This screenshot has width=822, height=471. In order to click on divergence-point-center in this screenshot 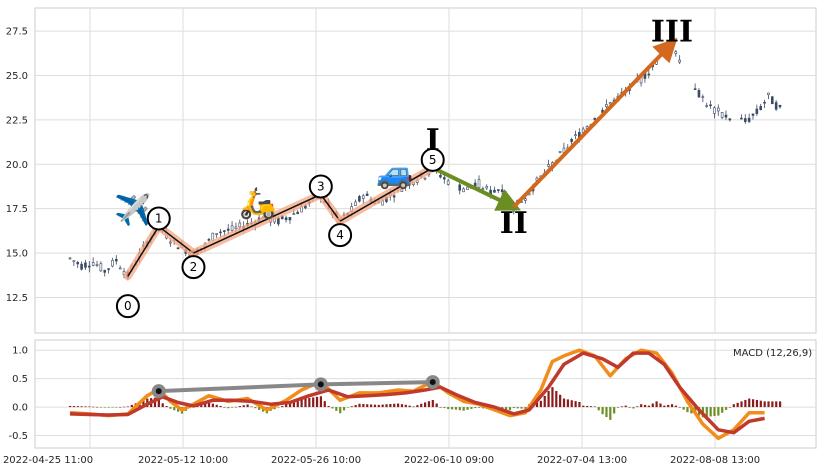, I will do `click(320, 384)`.